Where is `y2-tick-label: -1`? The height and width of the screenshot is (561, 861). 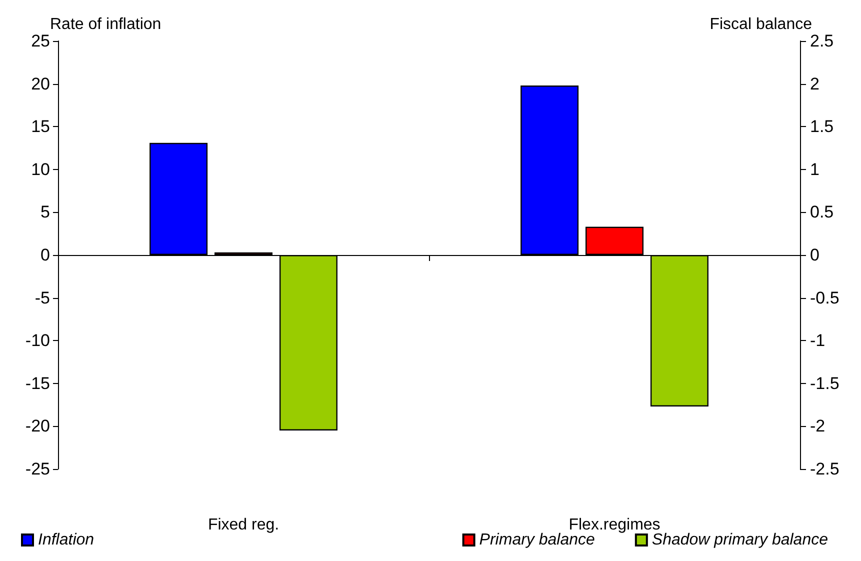
y2-tick-label: -1 is located at coordinates (818, 340).